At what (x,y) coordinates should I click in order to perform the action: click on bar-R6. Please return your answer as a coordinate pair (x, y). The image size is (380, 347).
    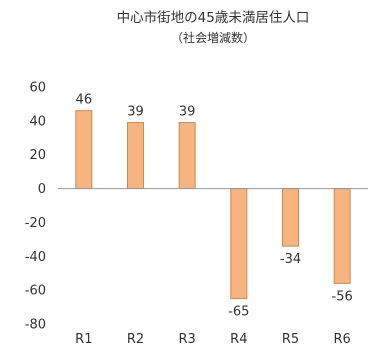
    Looking at the image, I should click on (342, 236).